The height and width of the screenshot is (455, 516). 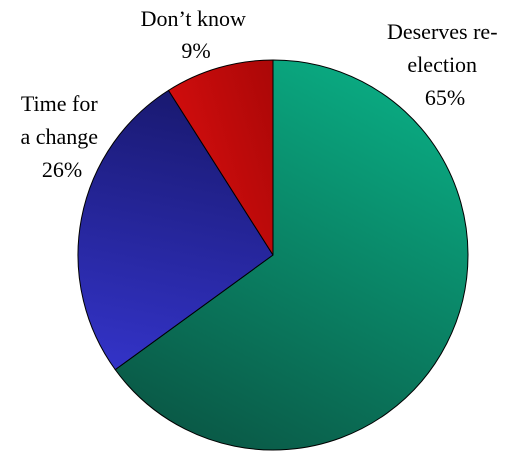 What do you see at coordinates (445, 97) in the screenshot?
I see `slice-value-deserves-reelection: 65%` at bounding box center [445, 97].